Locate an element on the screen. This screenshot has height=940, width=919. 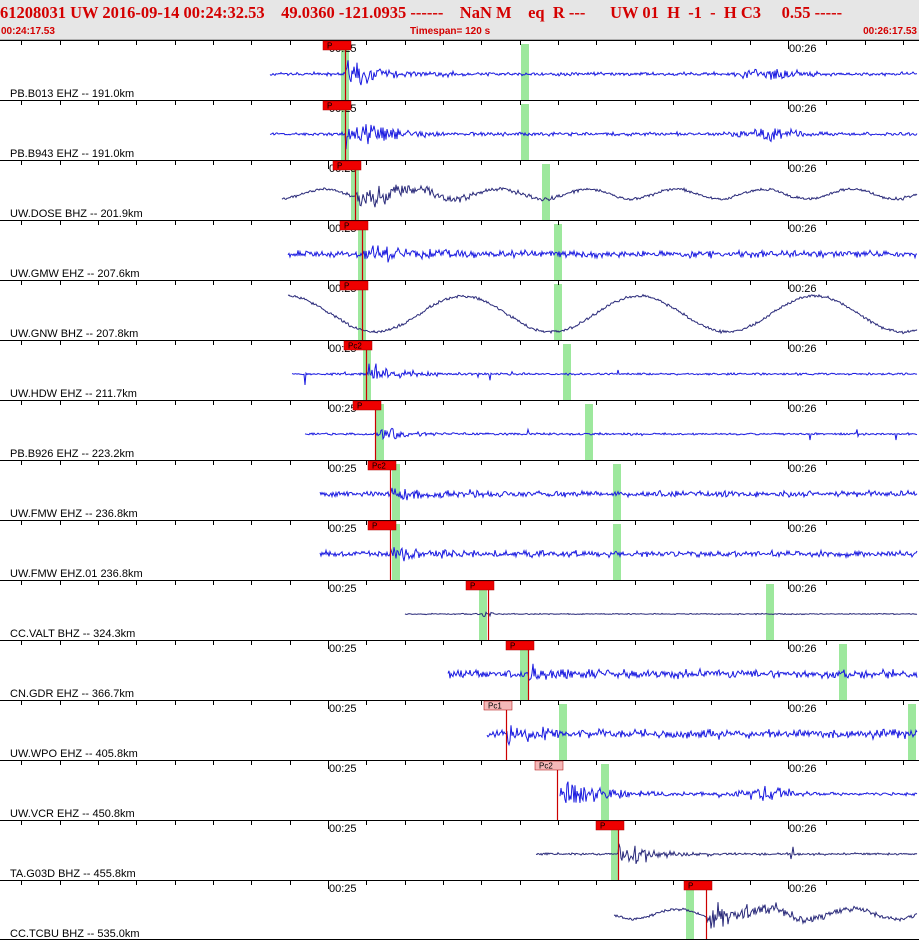
trace-row: 00:25 00:26 Pc2 UW.VCR EHZ -- 450.8km is located at coordinates (459, 790).